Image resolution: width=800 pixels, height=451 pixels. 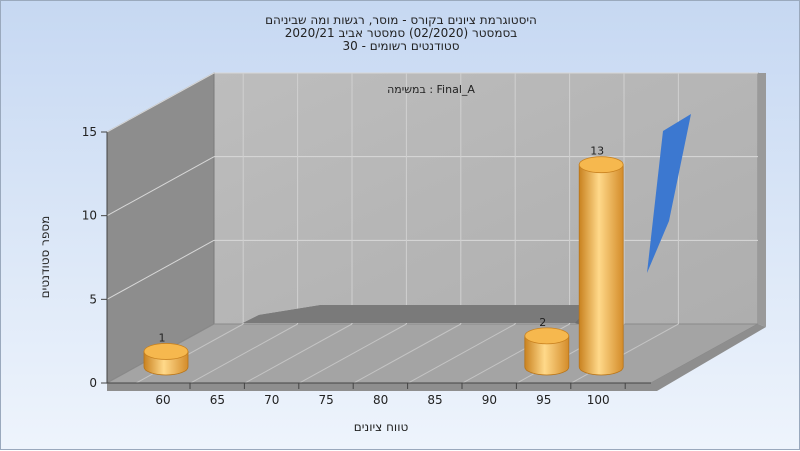 What do you see at coordinates (93, 299) in the screenshot?
I see `y-tick-label-5: 5` at bounding box center [93, 299].